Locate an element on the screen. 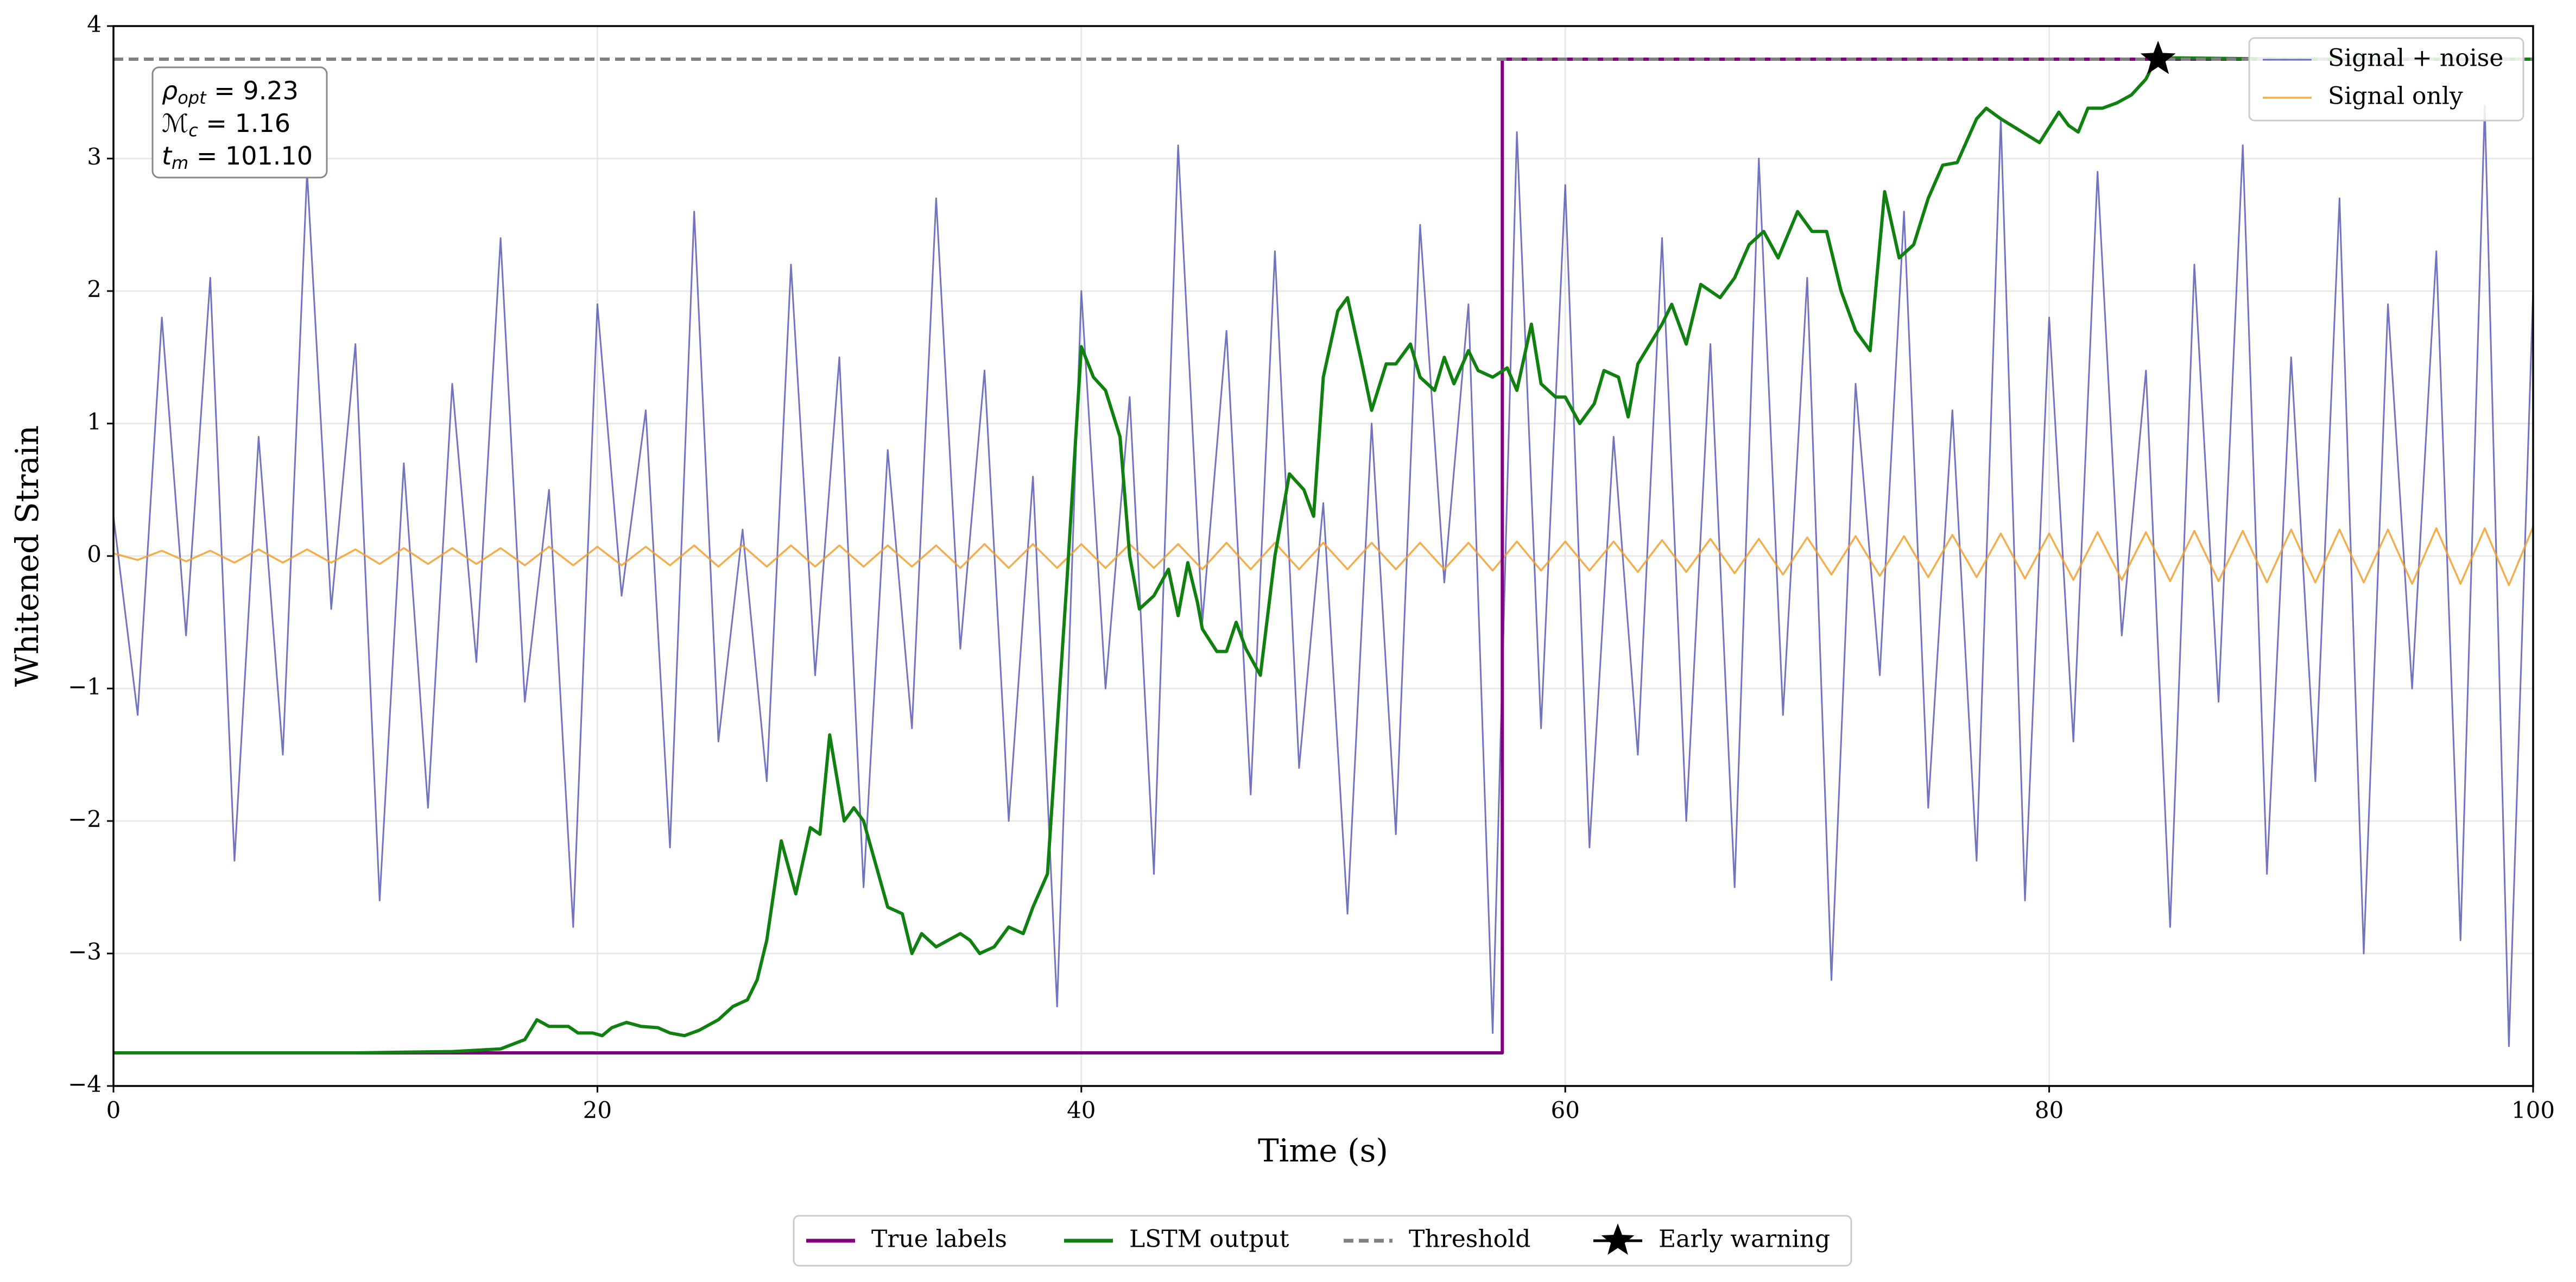  legend-label: True labels is located at coordinates (939, 1239).